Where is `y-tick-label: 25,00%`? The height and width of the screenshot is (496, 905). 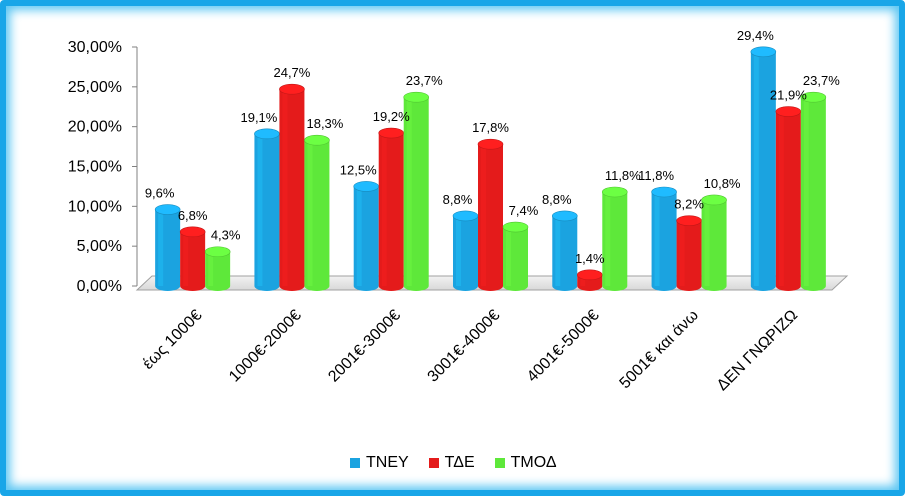 y-tick-label: 25,00% is located at coordinates (95, 87).